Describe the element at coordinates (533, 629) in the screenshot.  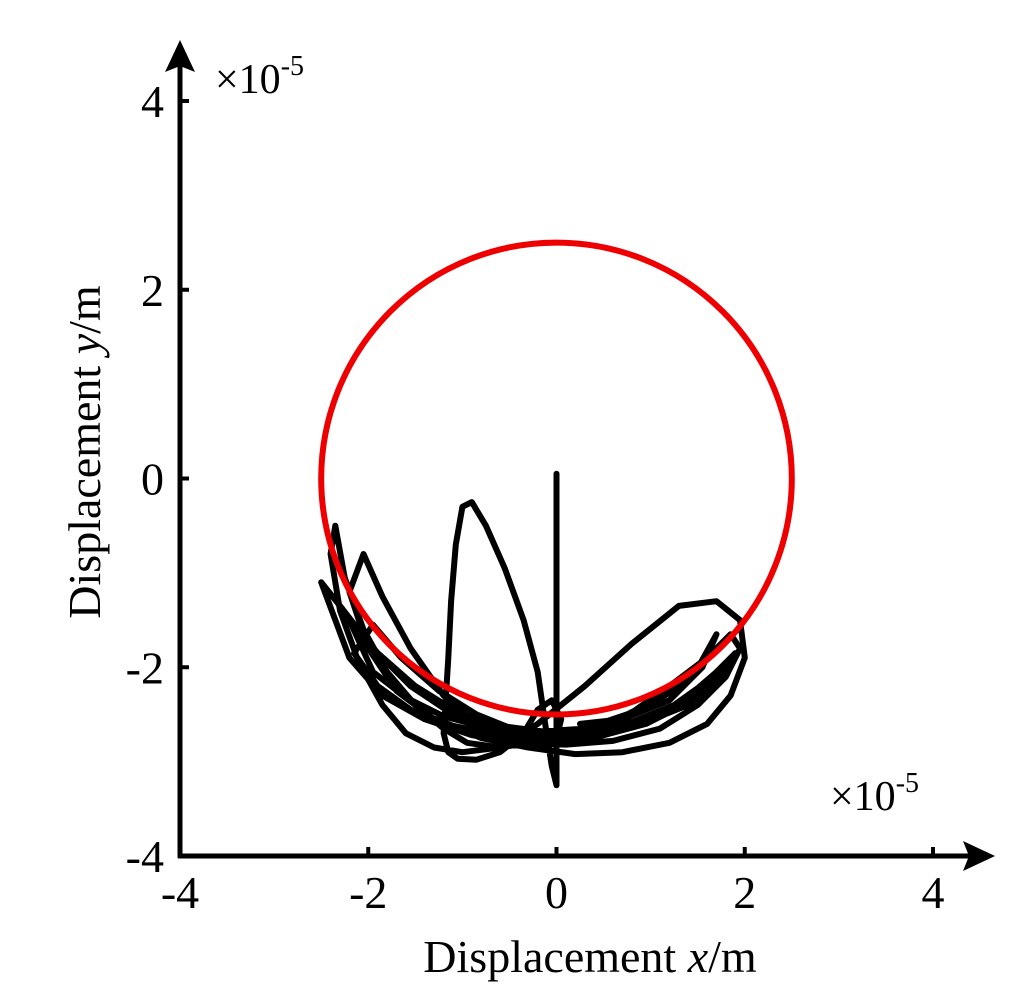
I see `orbit-trajectory-line` at that location.